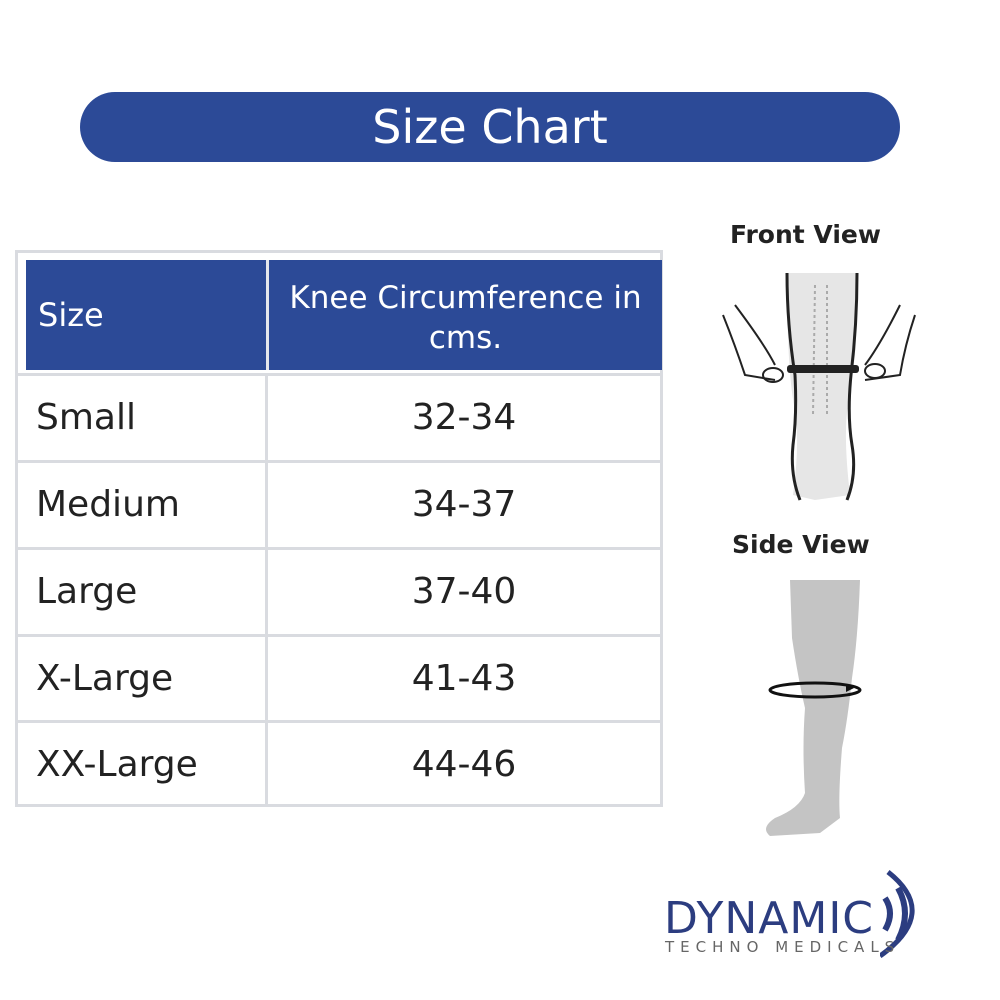 The height and width of the screenshot is (1000, 1000). Describe the element at coordinates (117, 764) in the screenshot. I see `size-cell: XX-Large` at that location.